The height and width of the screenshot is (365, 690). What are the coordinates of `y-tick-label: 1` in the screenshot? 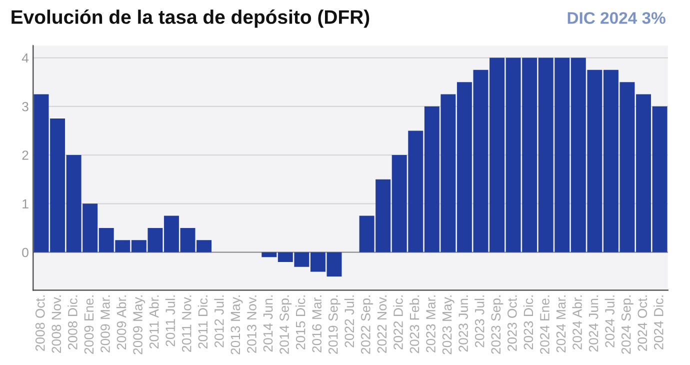 It's located at (25, 203).